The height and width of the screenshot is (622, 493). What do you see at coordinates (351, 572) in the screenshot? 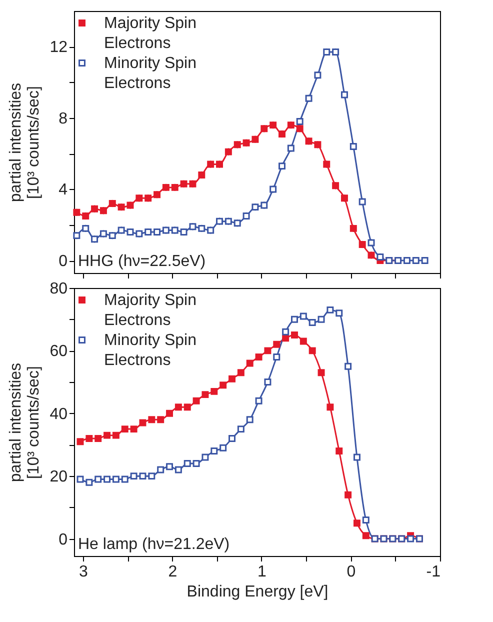
I see `x-tick-label: 0` at bounding box center [351, 572].